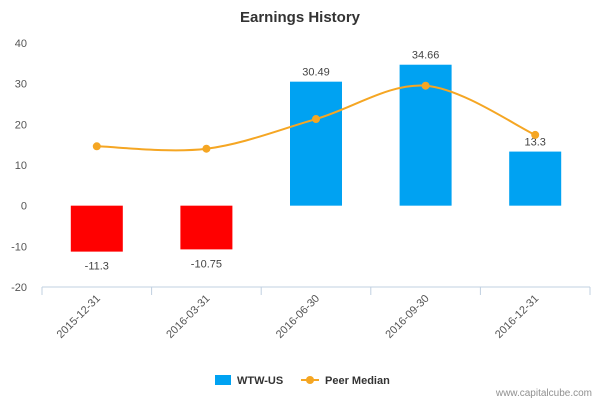 The height and width of the screenshot is (400, 600). What do you see at coordinates (316, 73) in the screenshot?
I see `bar-data-label: 30.49` at bounding box center [316, 73].